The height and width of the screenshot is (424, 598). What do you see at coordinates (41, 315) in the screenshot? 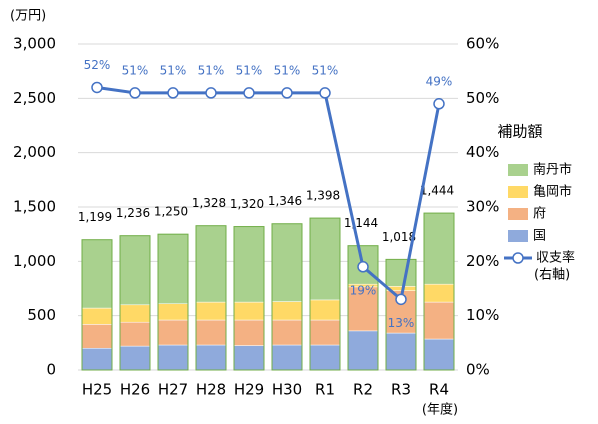
I see `y-tick-label: 500` at bounding box center [41, 315].